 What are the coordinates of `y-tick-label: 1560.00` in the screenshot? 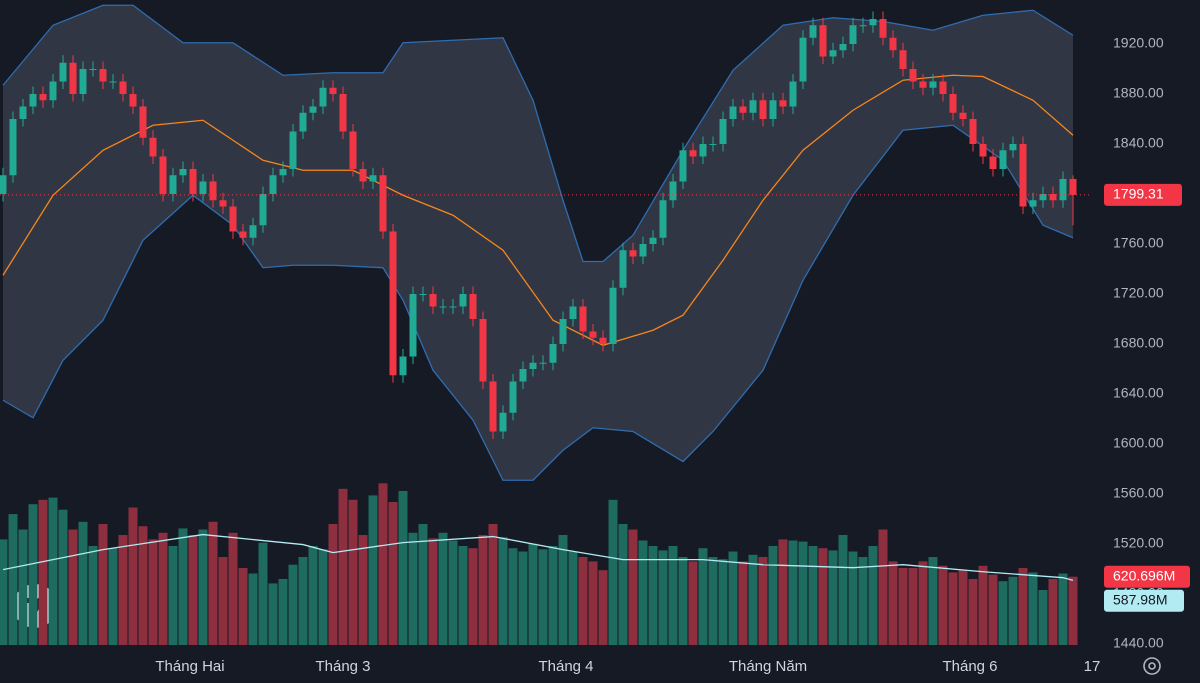 It's located at (1138, 493).